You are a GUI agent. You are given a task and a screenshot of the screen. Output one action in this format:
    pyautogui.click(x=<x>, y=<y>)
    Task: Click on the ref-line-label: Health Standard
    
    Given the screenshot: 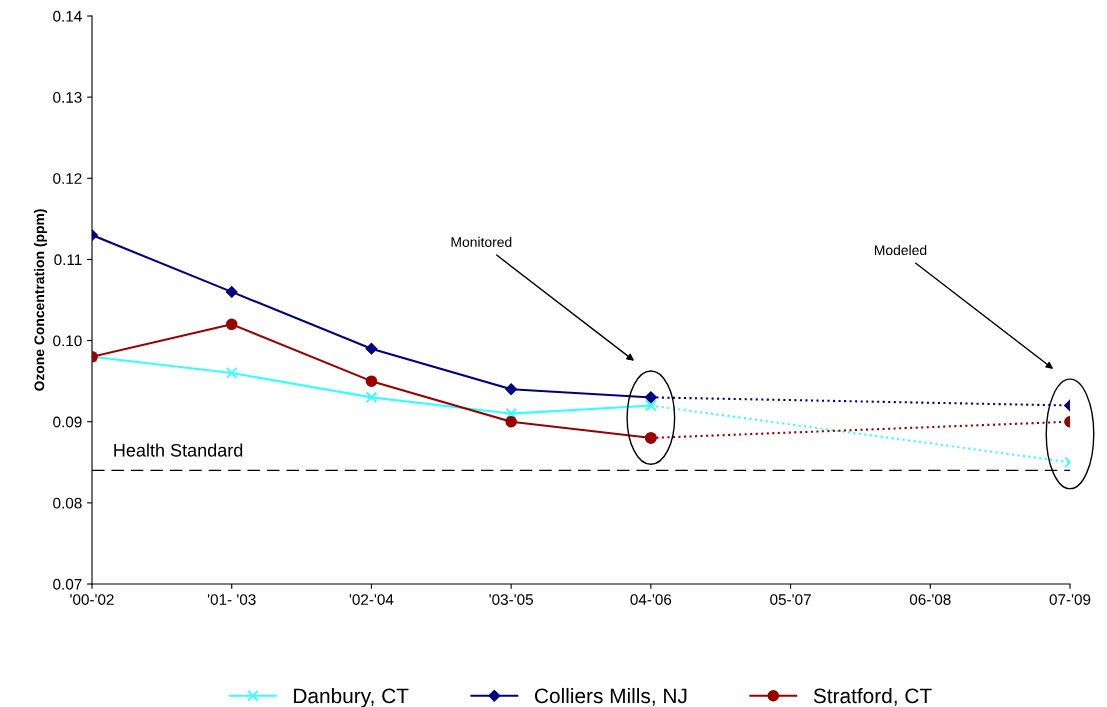 What is the action you would take?
    pyautogui.click(x=178, y=450)
    